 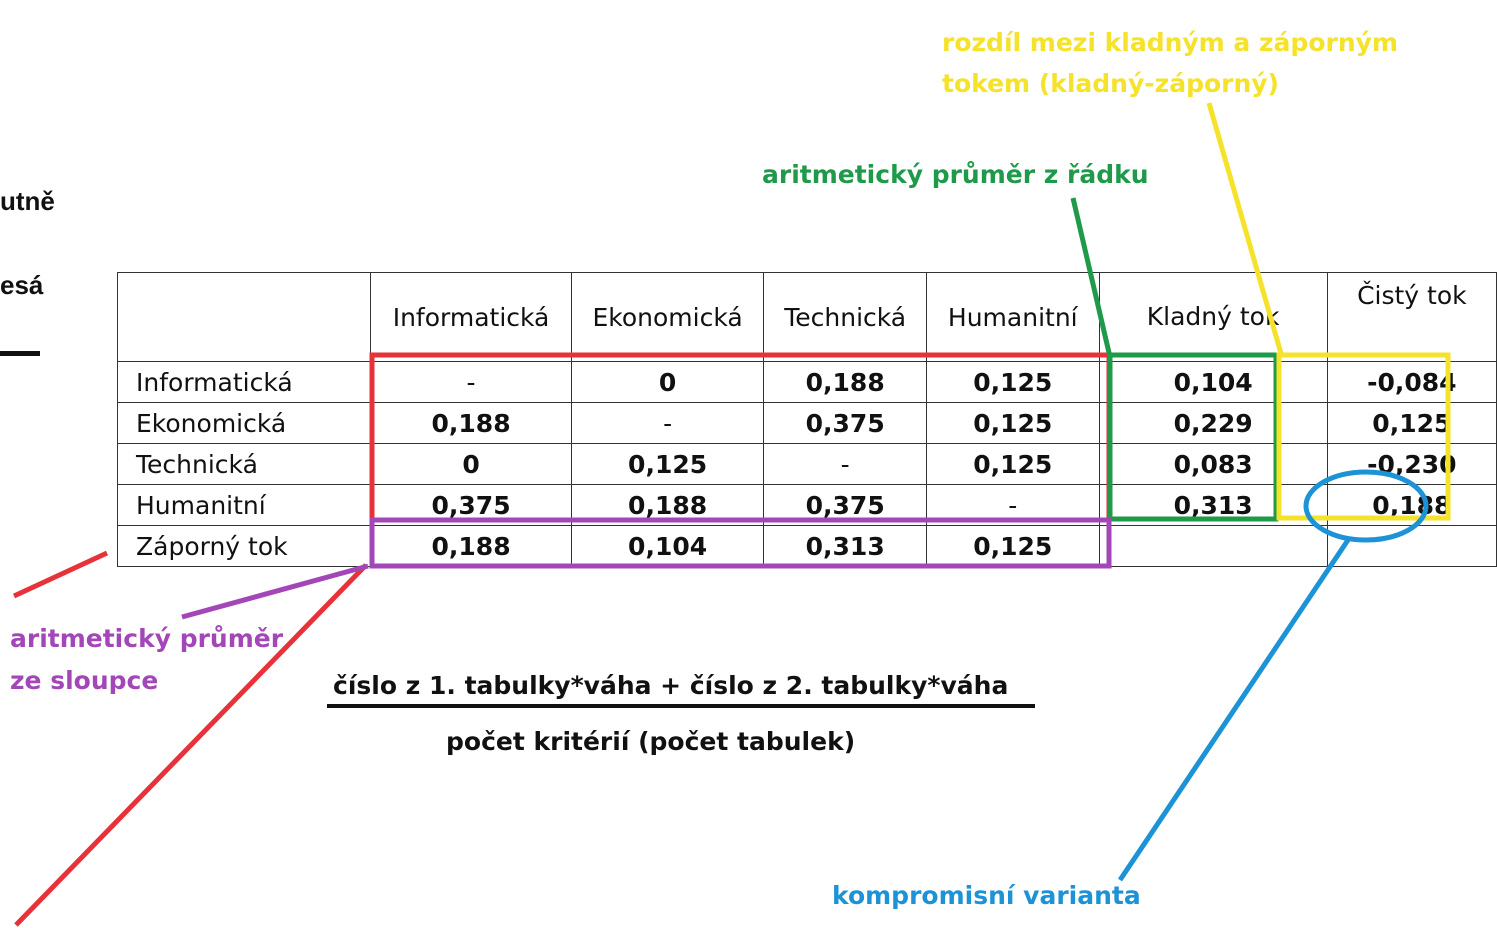 What do you see at coordinates (471, 317) in the screenshot?
I see `header-cell-informaticka: Informatická` at bounding box center [471, 317].